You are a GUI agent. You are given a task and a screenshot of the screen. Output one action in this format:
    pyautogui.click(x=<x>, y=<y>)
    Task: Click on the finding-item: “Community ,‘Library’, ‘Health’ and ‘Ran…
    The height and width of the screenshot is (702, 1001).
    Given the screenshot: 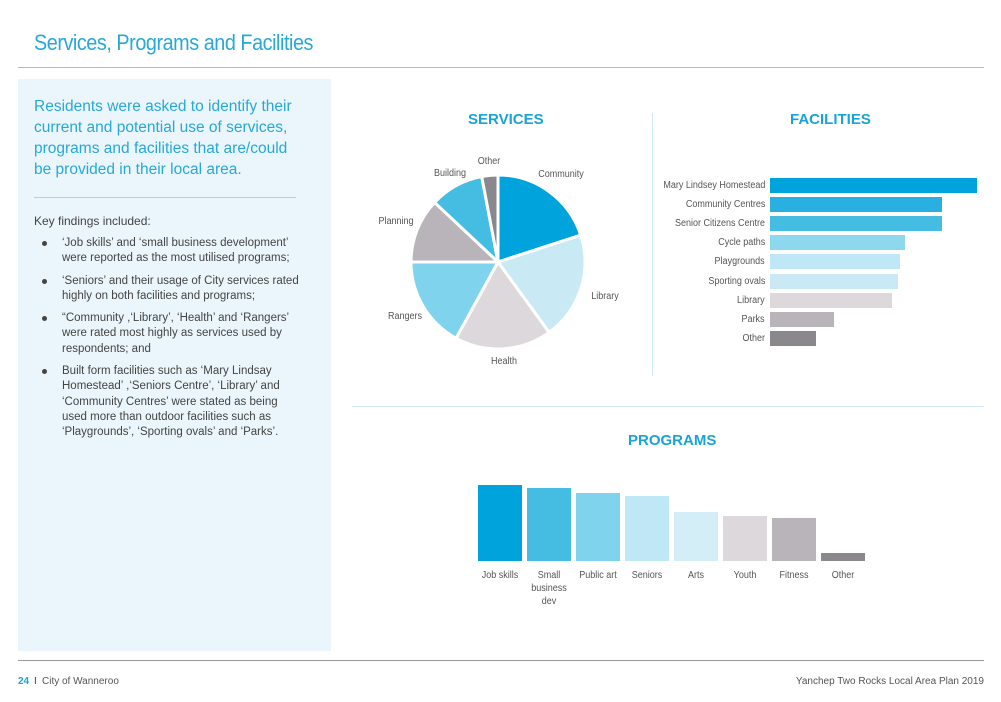 What is the action you would take?
    pyautogui.click(x=169, y=334)
    